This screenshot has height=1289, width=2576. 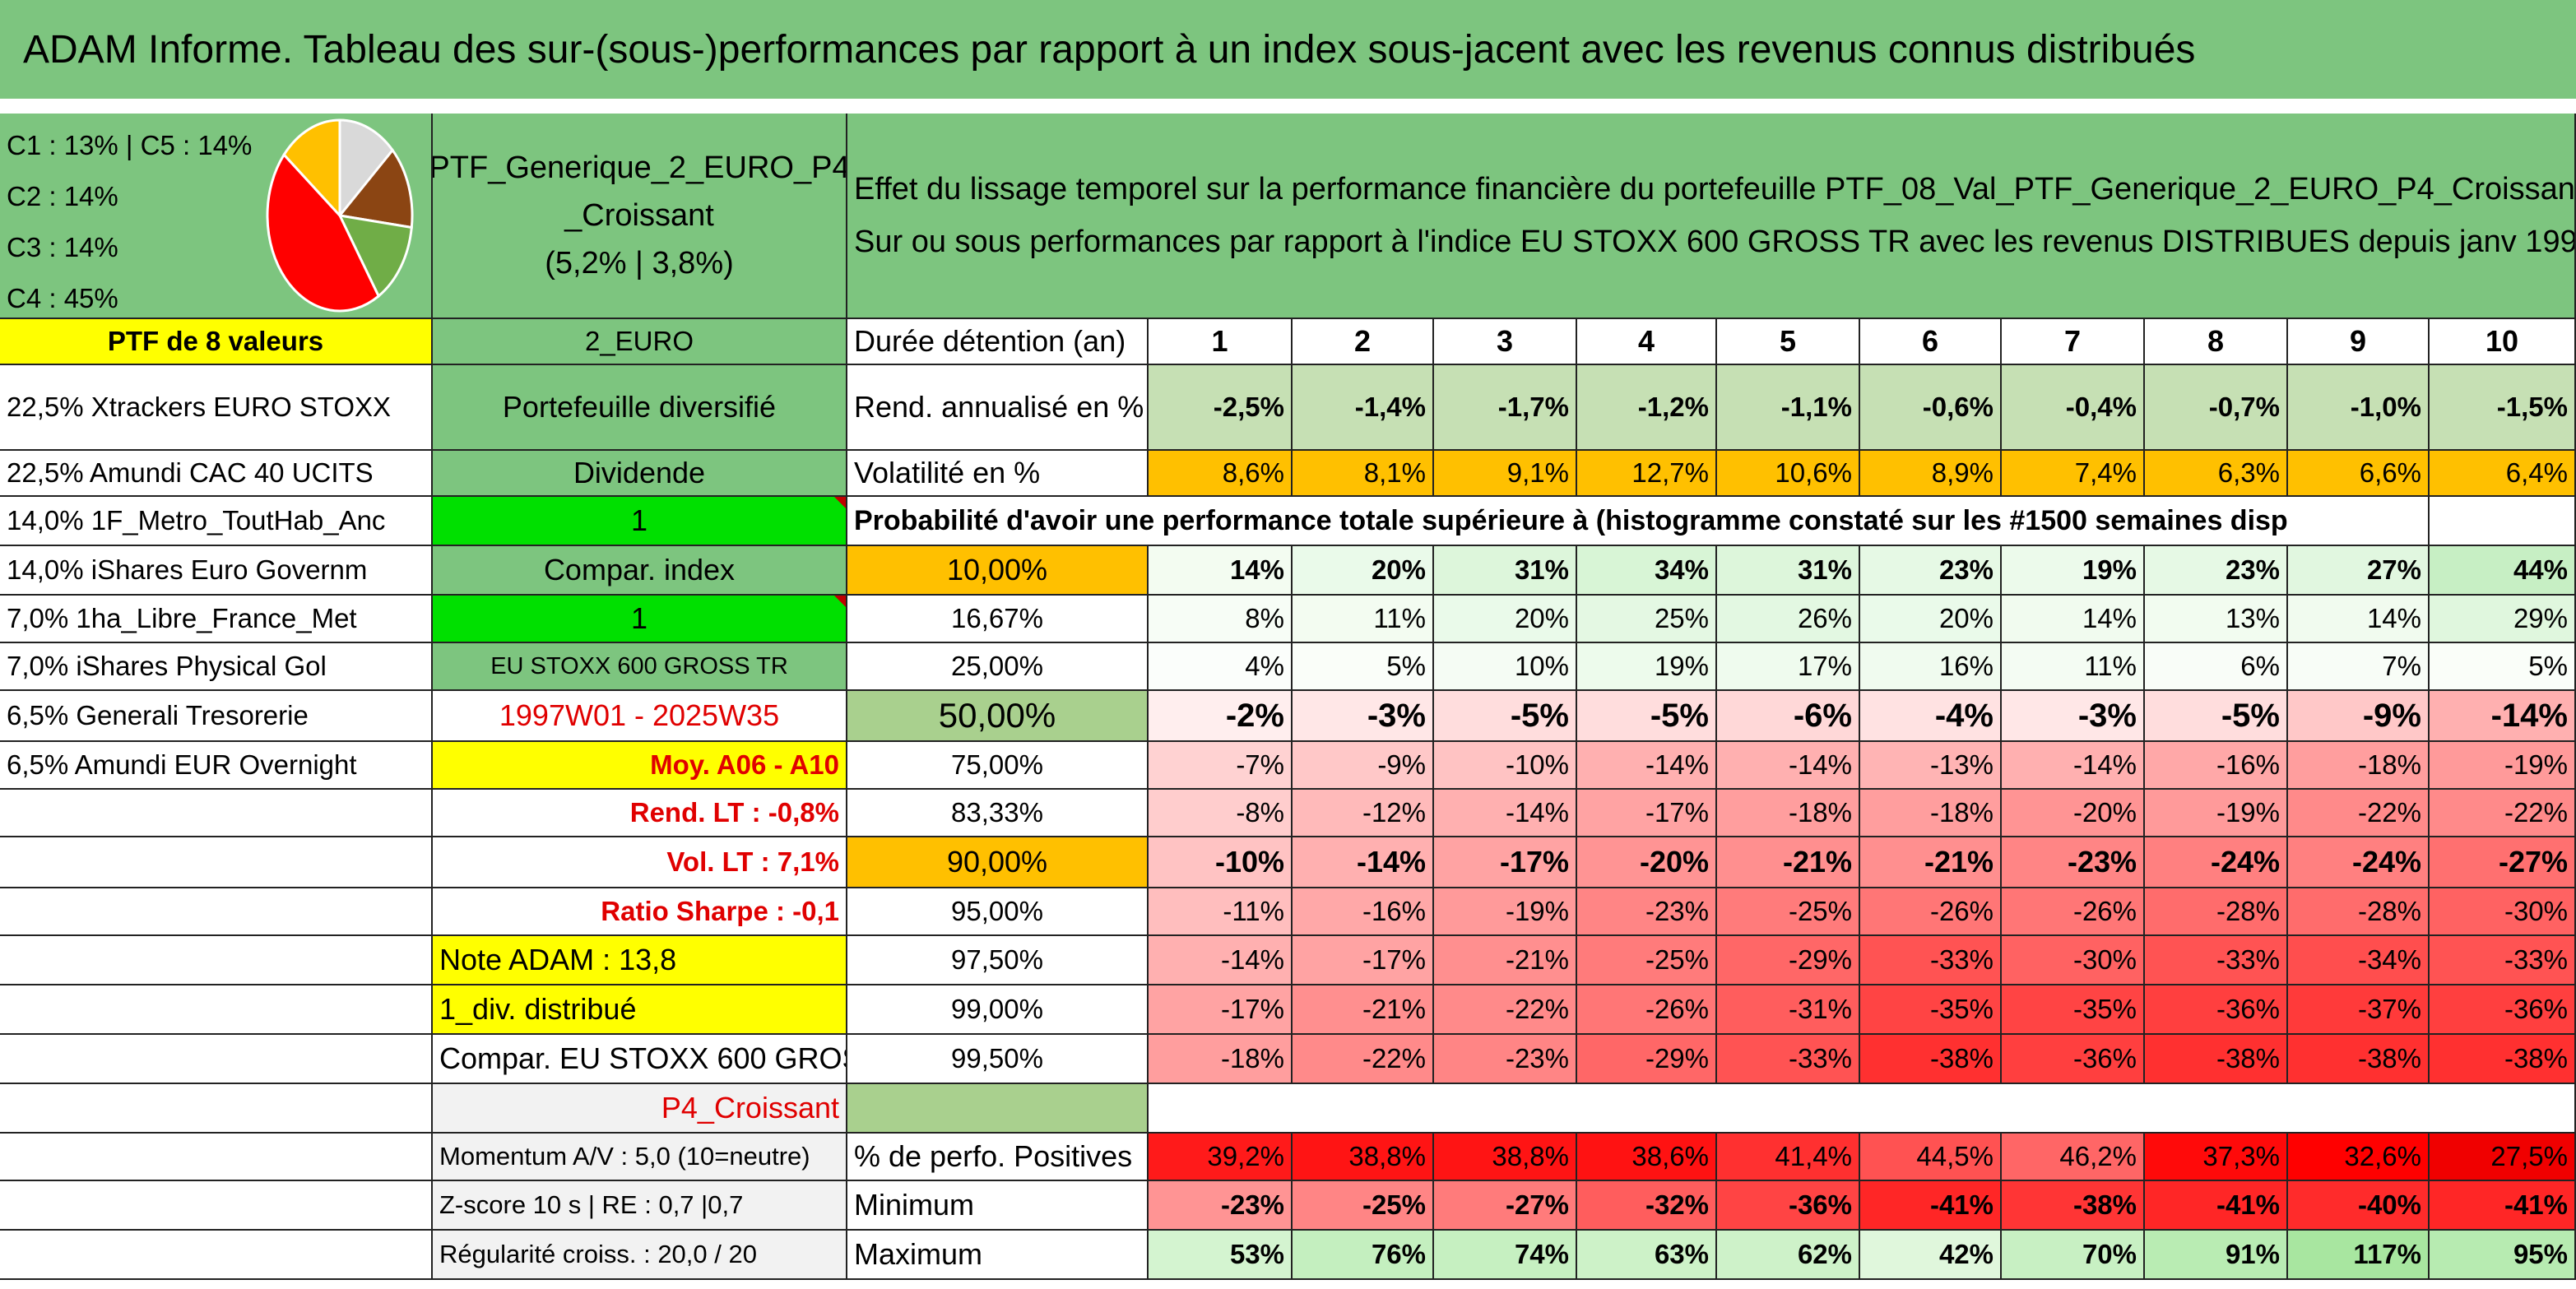 What do you see at coordinates (2503, 342) in the screenshot?
I see `year-header: 10` at bounding box center [2503, 342].